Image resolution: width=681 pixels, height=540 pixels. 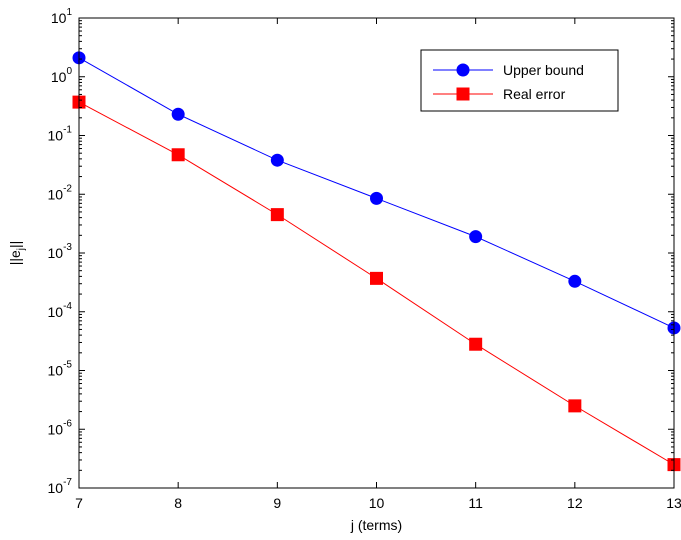 What do you see at coordinates (575, 503) in the screenshot?
I see `x-tick-label: 12` at bounding box center [575, 503].